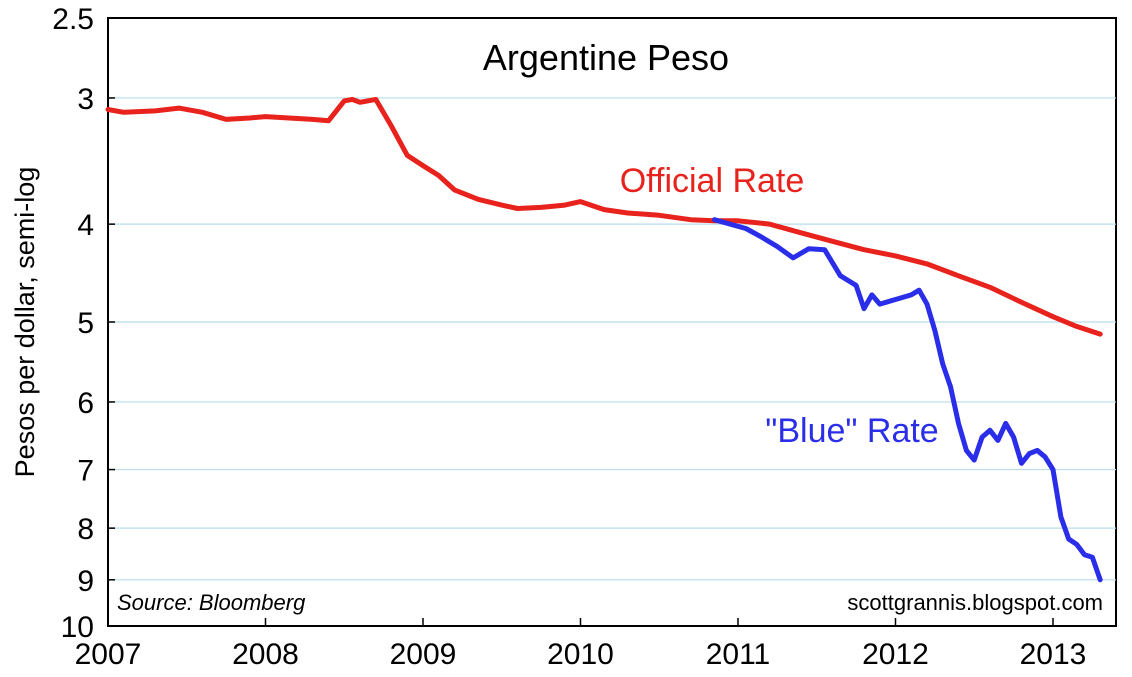 The image size is (1132, 677). What do you see at coordinates (265, 654) in the screenshot?
I see `x-tick-label: 2008` at bounding box center [265, 654].